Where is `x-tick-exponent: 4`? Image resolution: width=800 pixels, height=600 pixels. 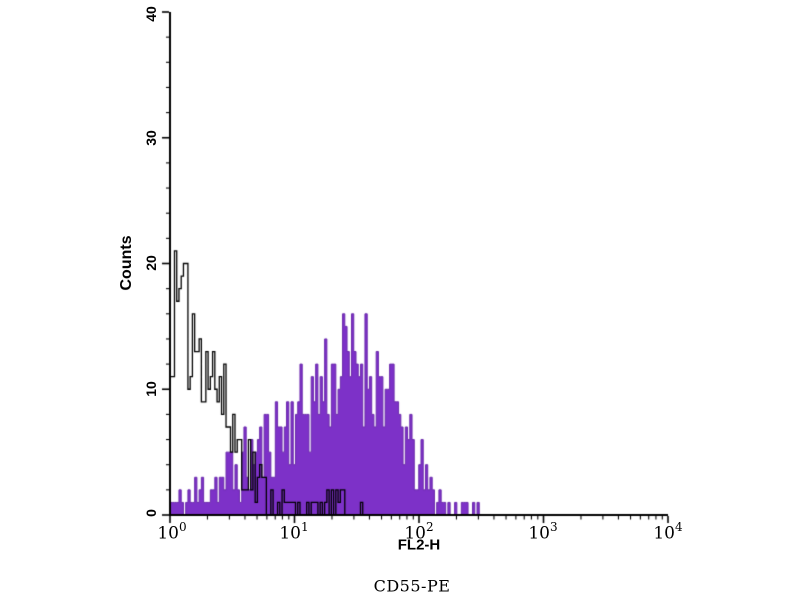 x-tick-exponent: 4 is located at coordinates (679, 527).